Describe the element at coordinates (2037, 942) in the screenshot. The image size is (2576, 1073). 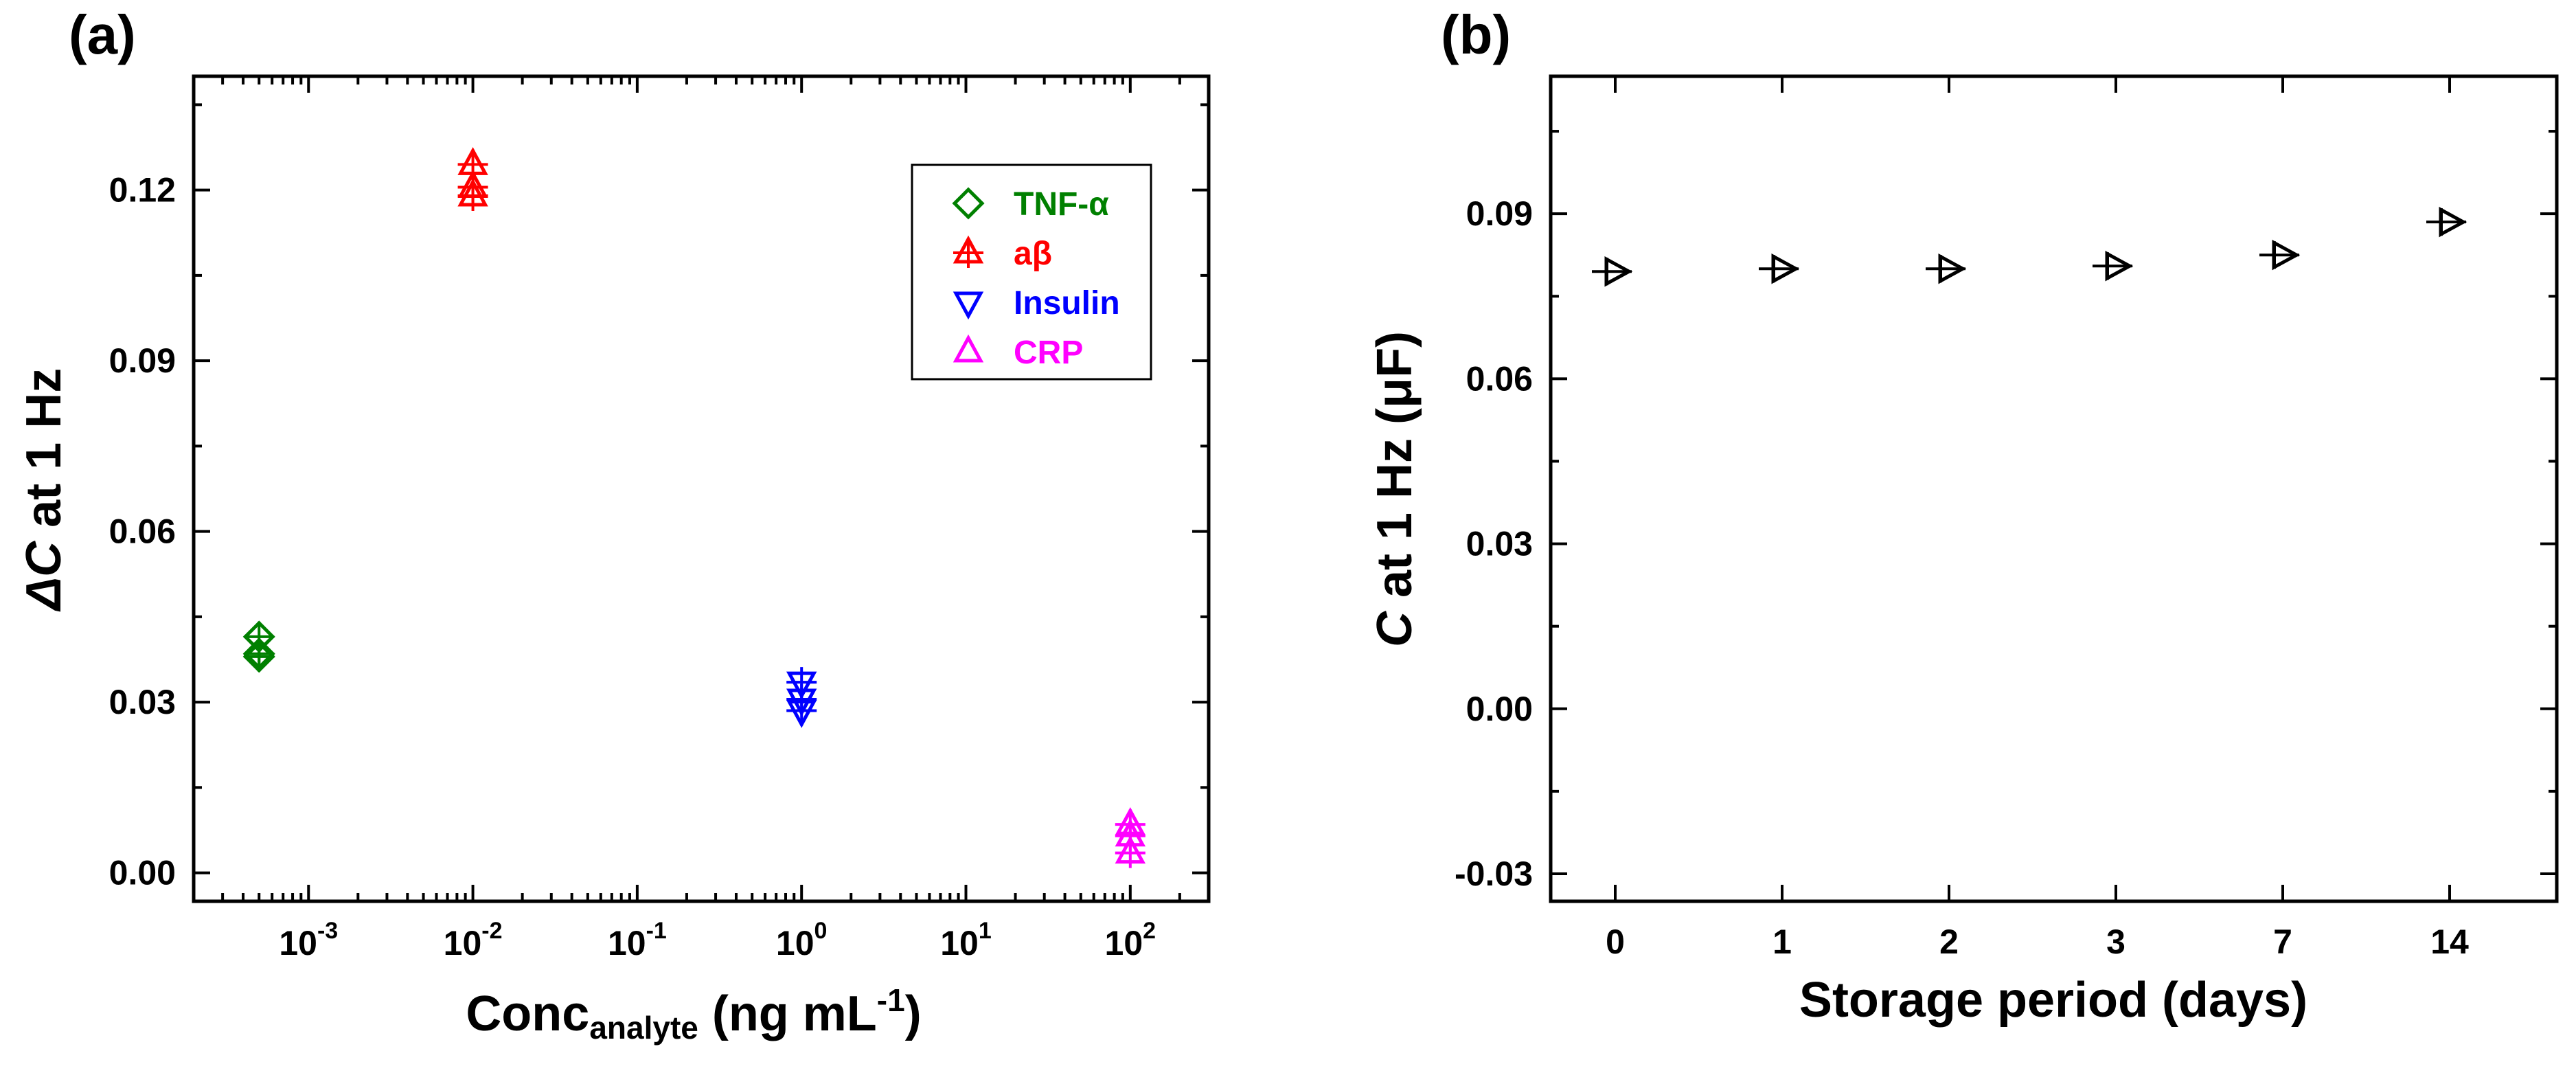
I see `panel-b-x-tick-labels: 0 1 2 3 7 14` at that location.